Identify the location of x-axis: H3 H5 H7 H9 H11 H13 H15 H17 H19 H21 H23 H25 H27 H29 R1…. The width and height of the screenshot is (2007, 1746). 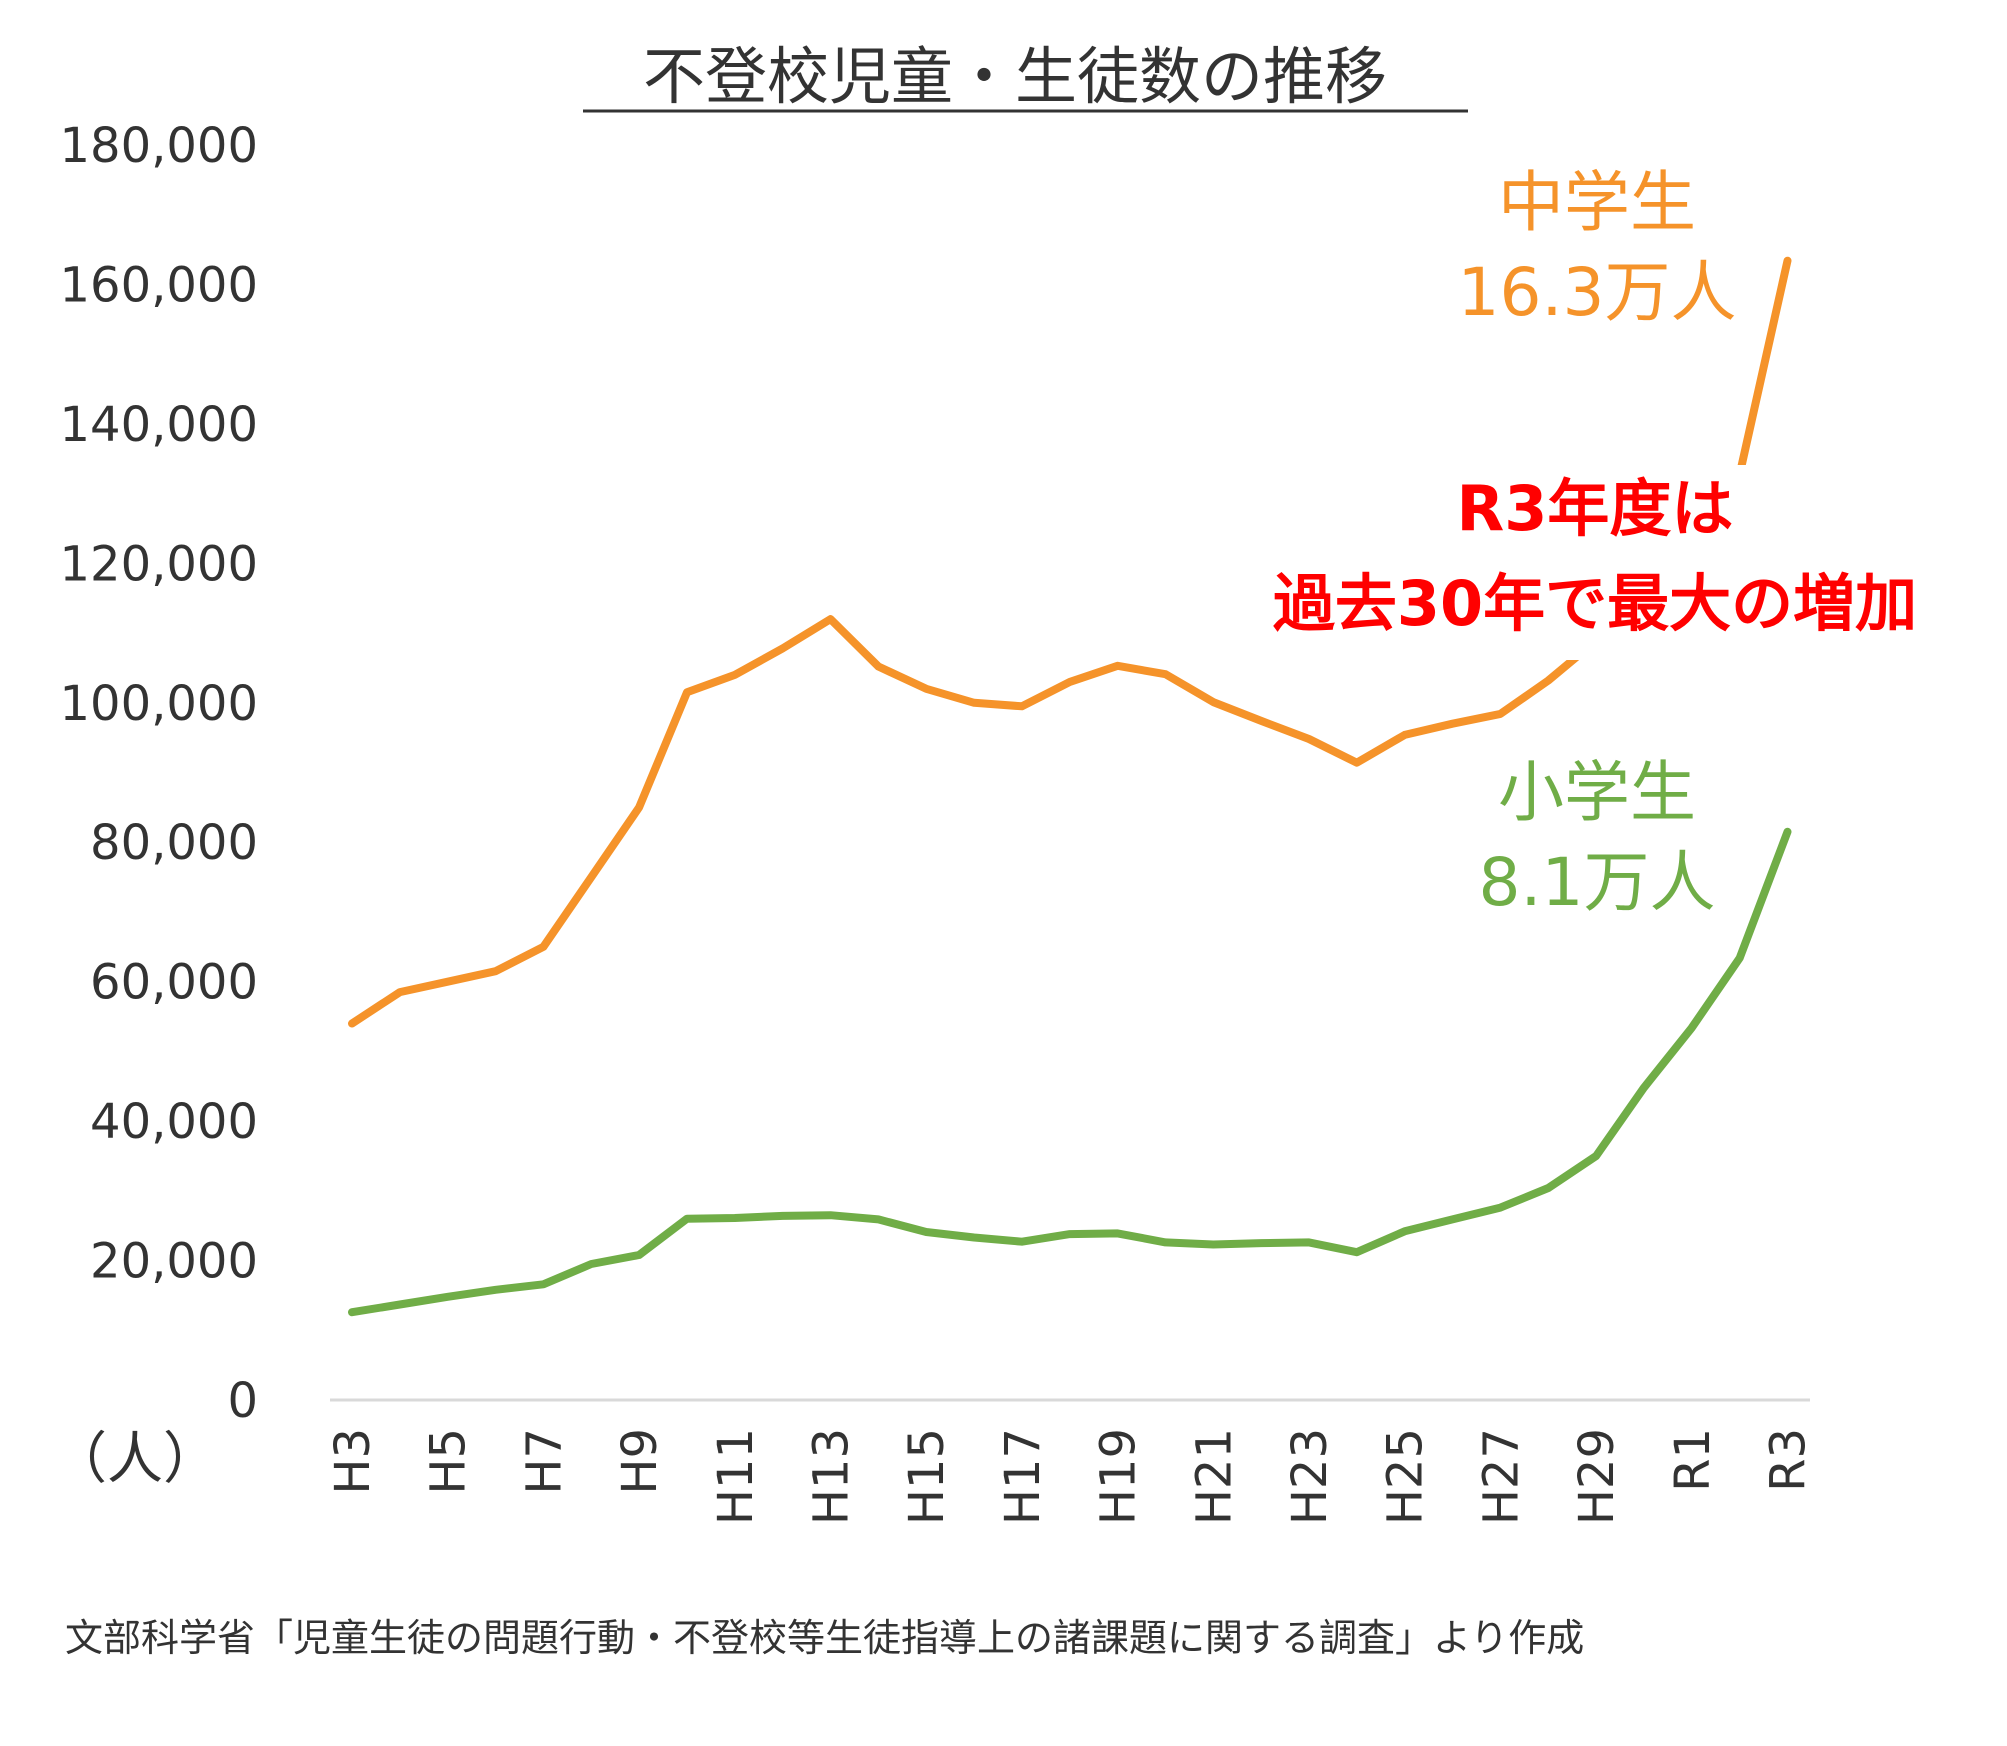
(1071, 1476).